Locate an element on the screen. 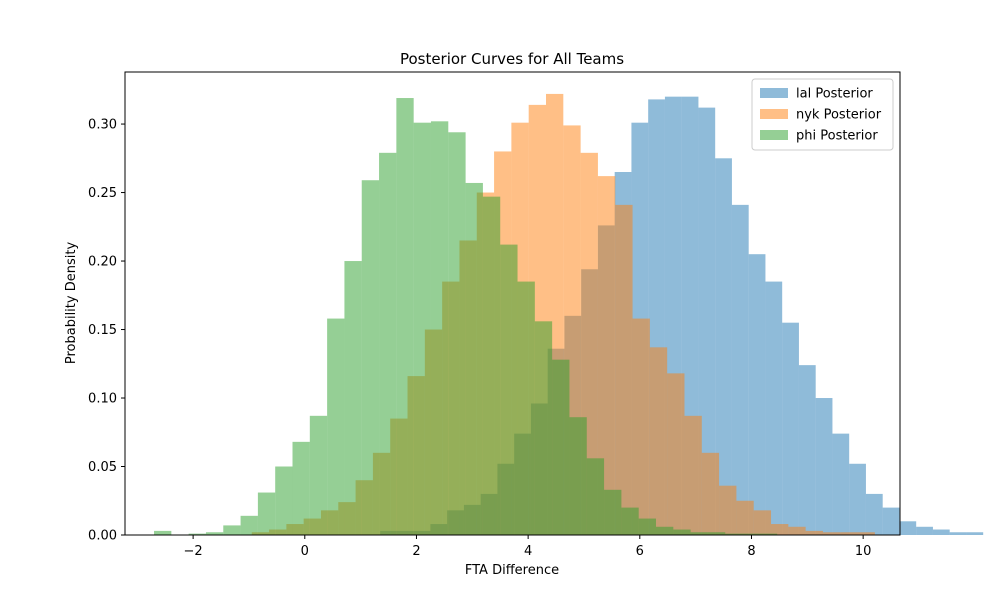 This screenshot has width=1000, height=600. legend-label: phi Posterior is located at coordinates (837, 136).